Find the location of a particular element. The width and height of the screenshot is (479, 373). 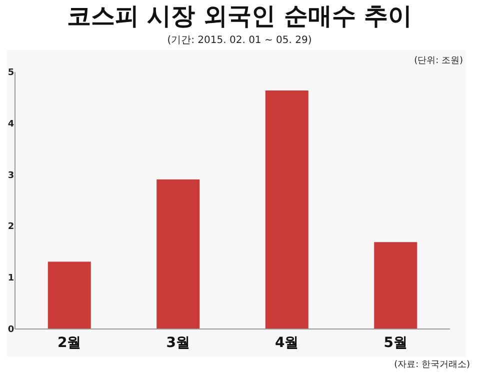

y-tick-label: 0 is located at coordinates (11, 330).